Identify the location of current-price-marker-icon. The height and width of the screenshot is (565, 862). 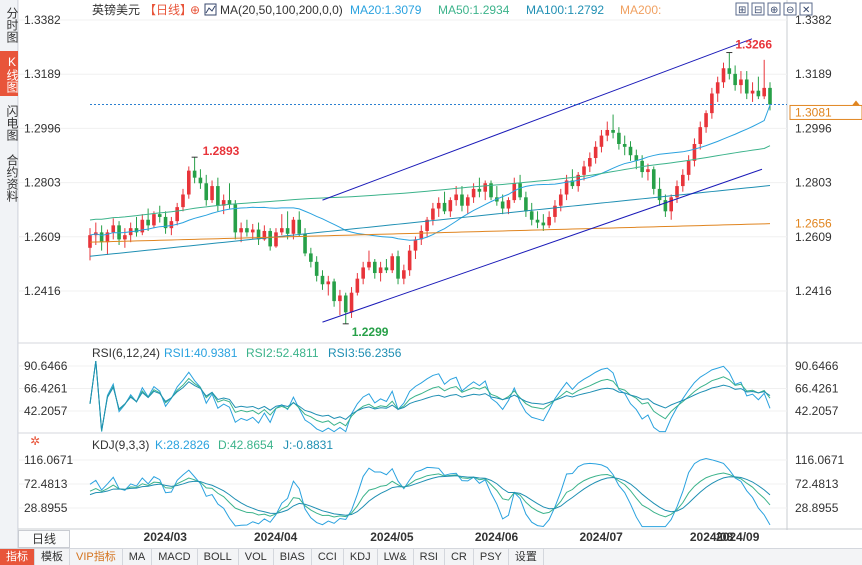
(856, 103).